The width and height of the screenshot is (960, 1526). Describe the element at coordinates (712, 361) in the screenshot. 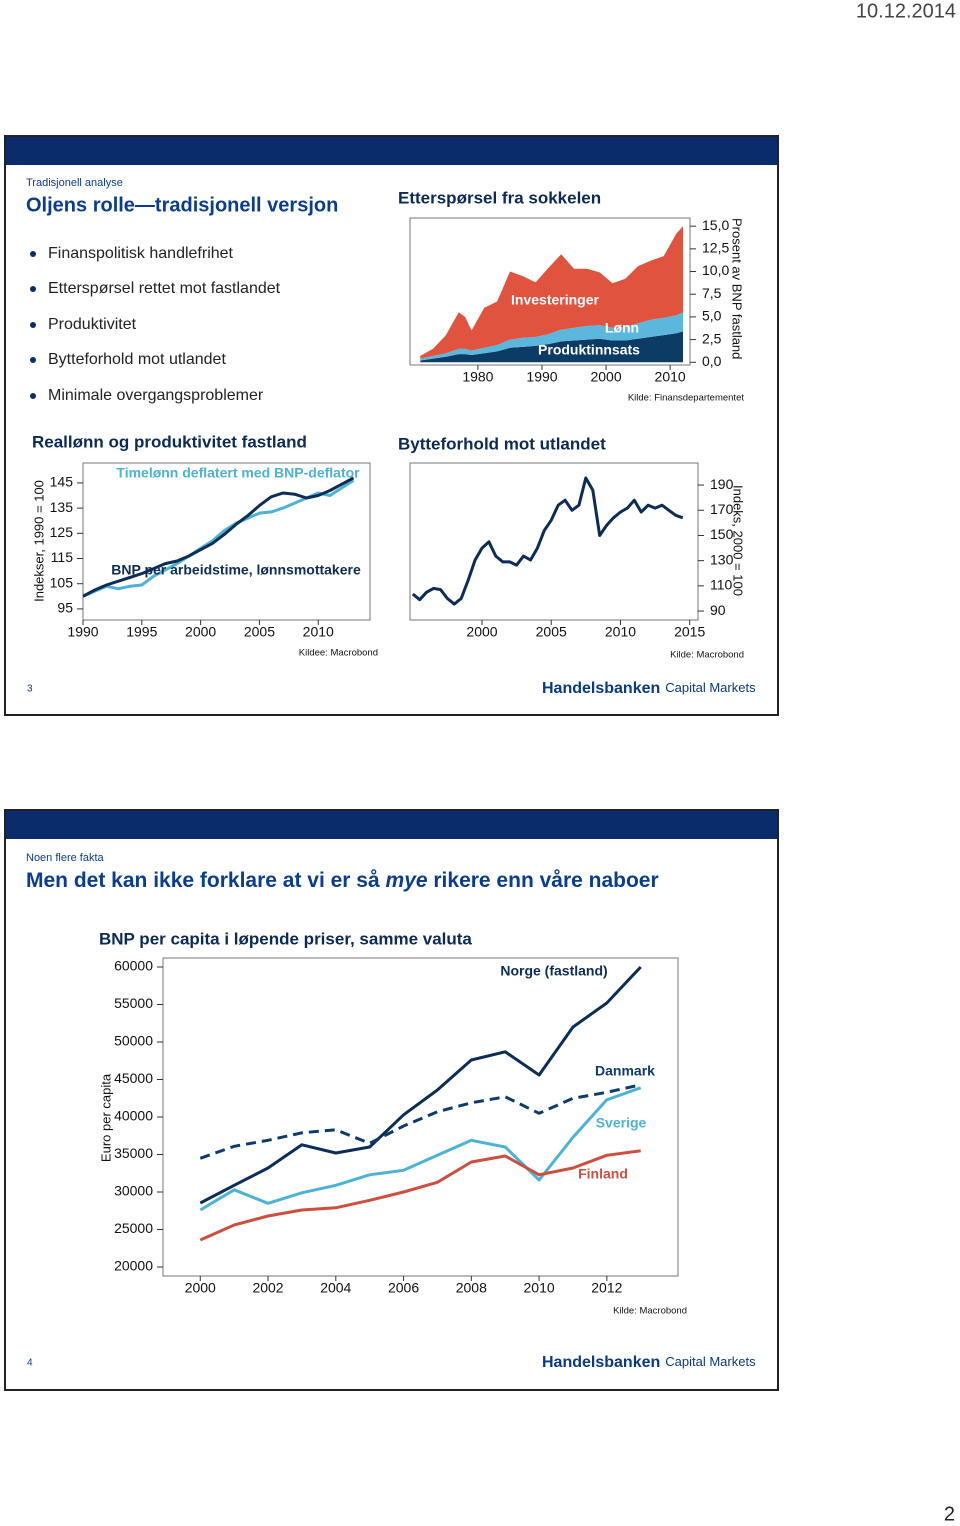

I see `y-tick-label: 0,0` at that location.